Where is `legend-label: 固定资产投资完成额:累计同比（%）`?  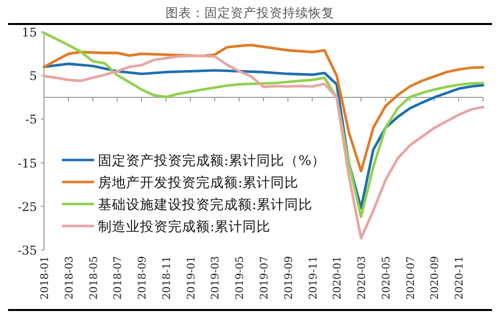
legend-label: 固定资产投资完成额:累计同比（%） is located at coordinates (212, 161).